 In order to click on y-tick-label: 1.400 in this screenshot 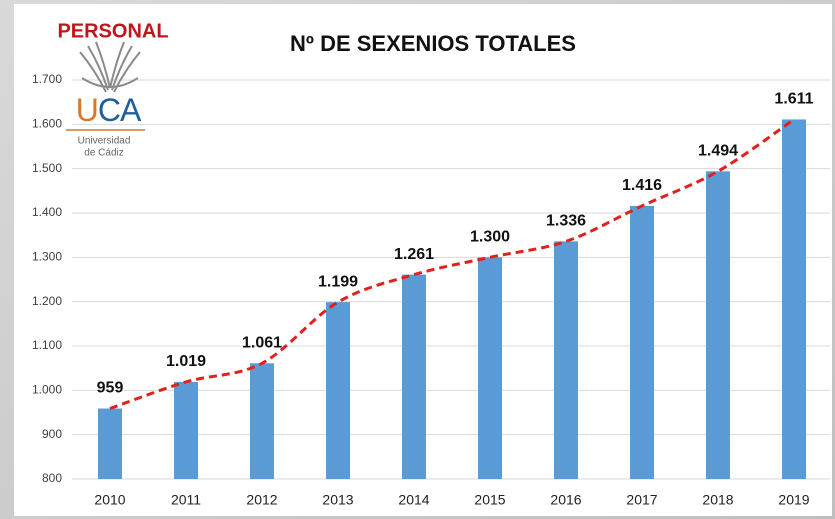, I will do `click(47, 212)`.